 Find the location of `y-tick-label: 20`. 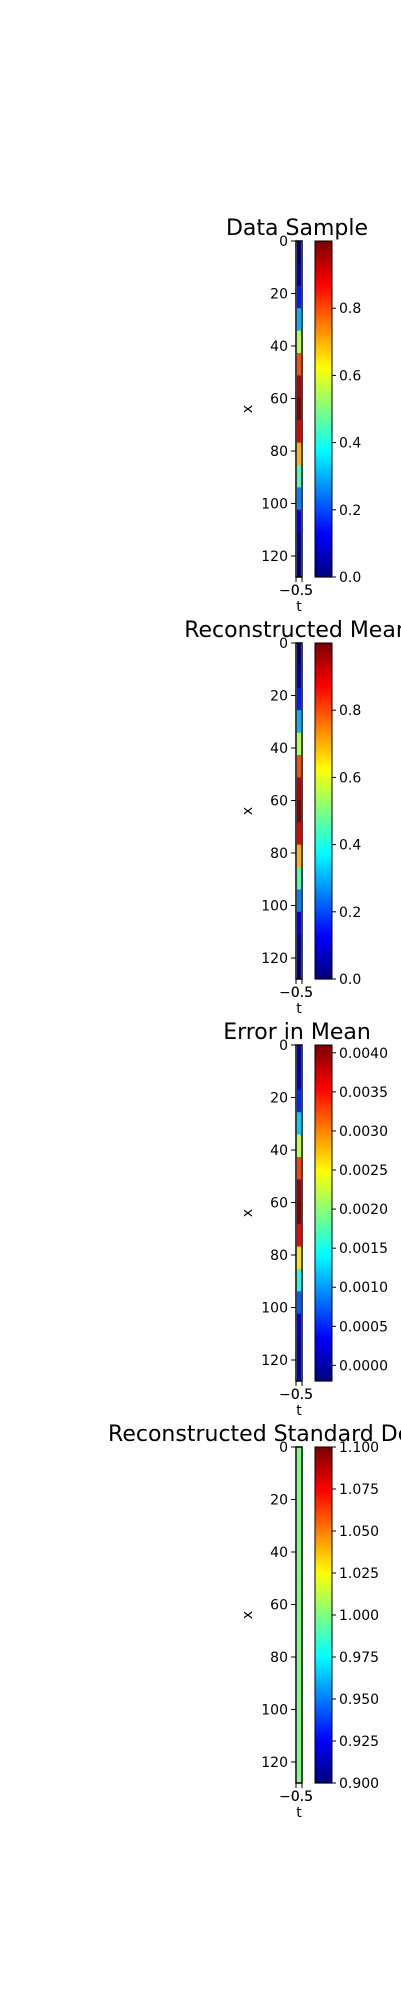

y-tick-label: 20 is located at coordinates (279, 1501).